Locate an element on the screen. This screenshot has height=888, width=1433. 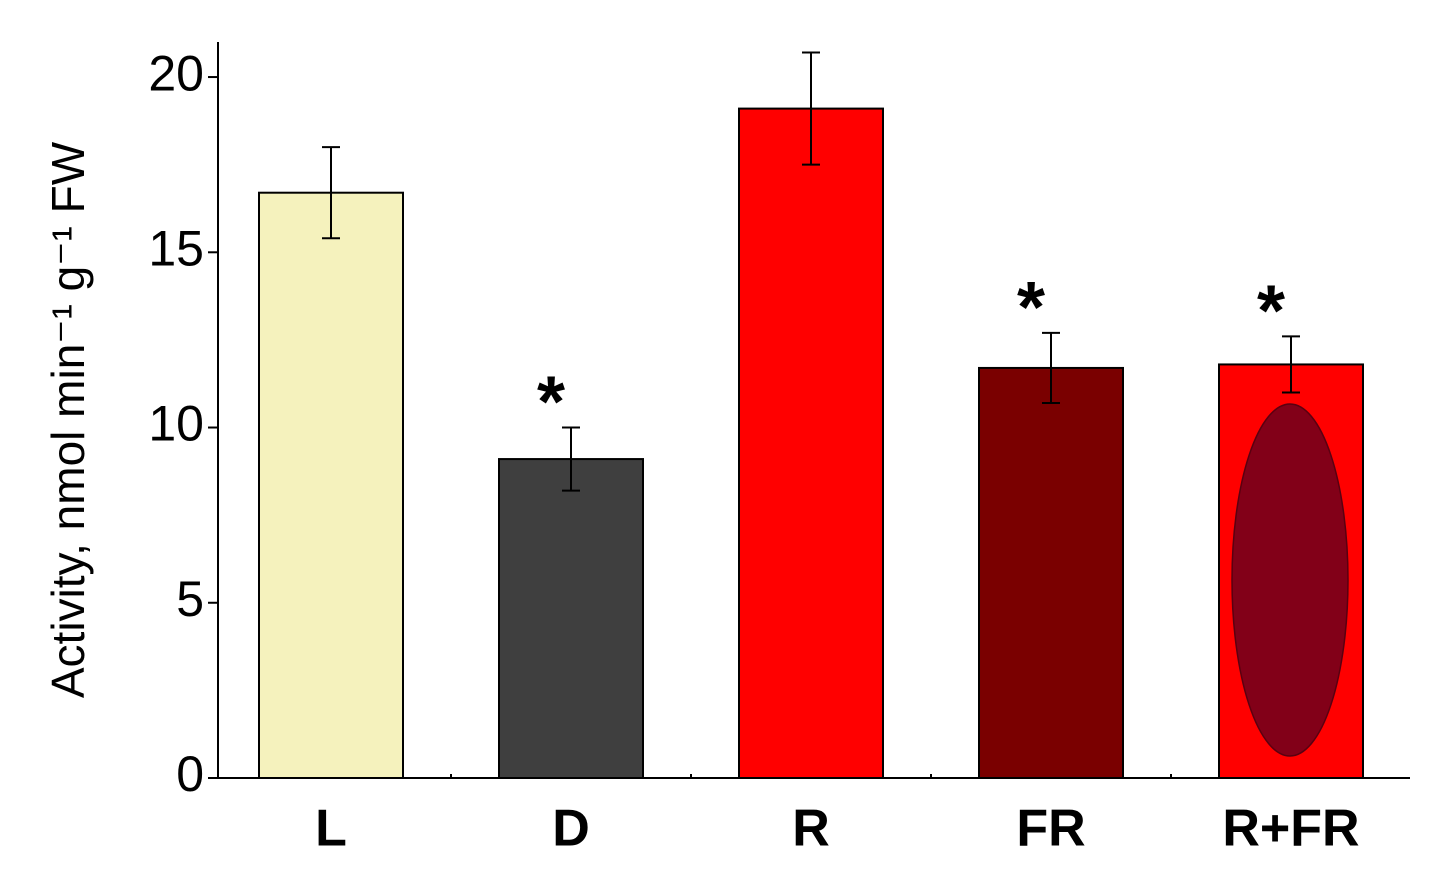
y-tick-label: 0 is located at coordinates (190, 774).